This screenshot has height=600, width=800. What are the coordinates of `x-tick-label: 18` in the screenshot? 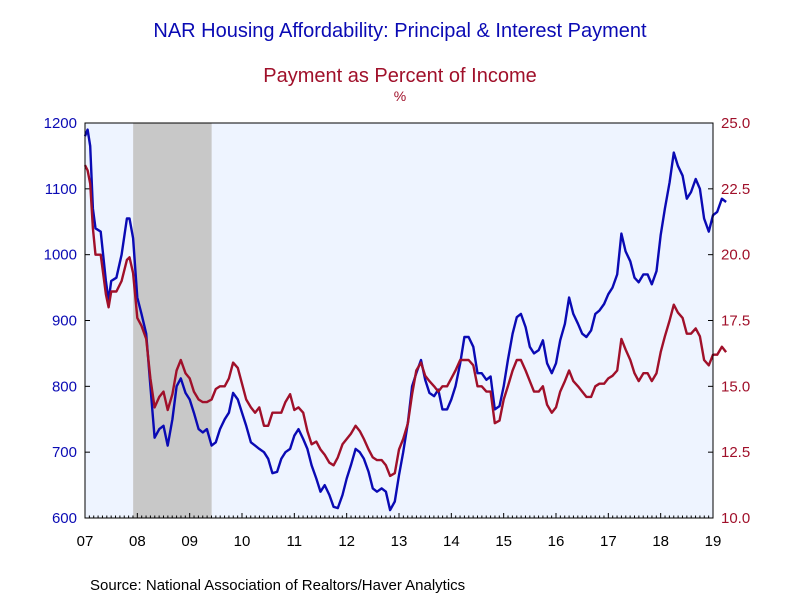 It's located at (660, 541).